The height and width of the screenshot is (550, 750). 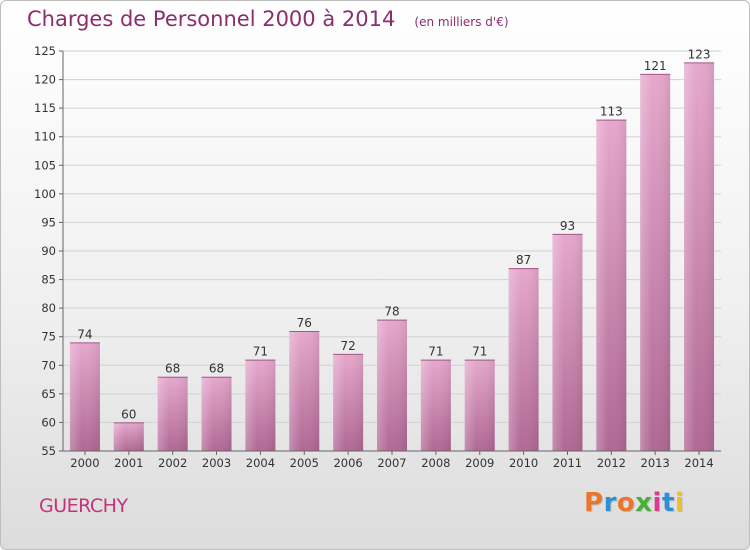 I want to click on chart-subtitle: (en milliers d'€), so click(x=461, y=22).